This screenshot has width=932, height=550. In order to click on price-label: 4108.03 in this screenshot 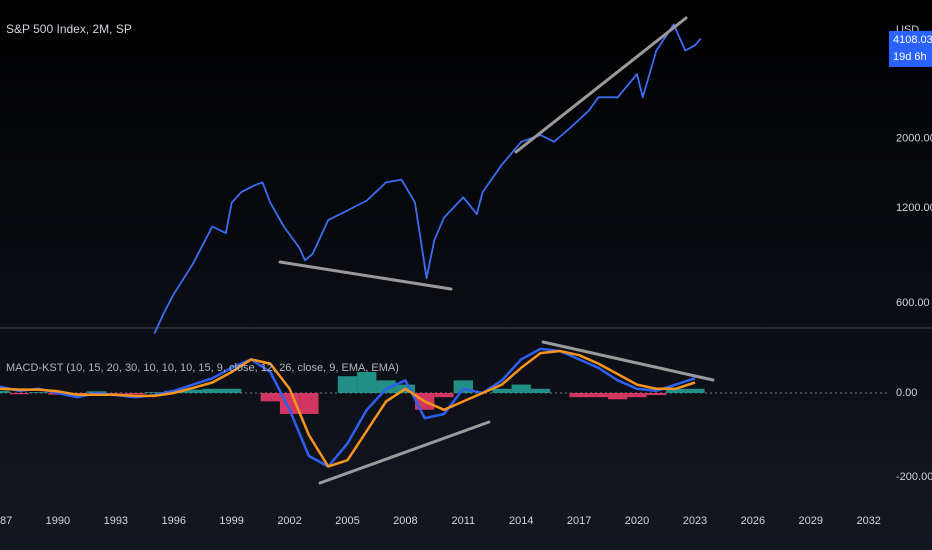, I will do `click(912, 40)`.